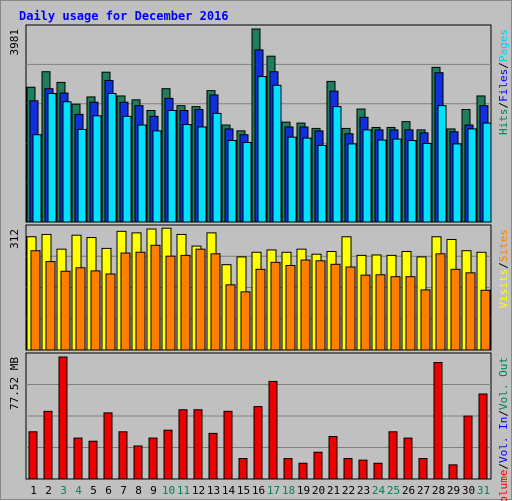 The image size is (512, 501). What do you see at coordinates (503, 245) in the screenshot?
I see `legend-entry: Sites` at bounding box center [503, 245].